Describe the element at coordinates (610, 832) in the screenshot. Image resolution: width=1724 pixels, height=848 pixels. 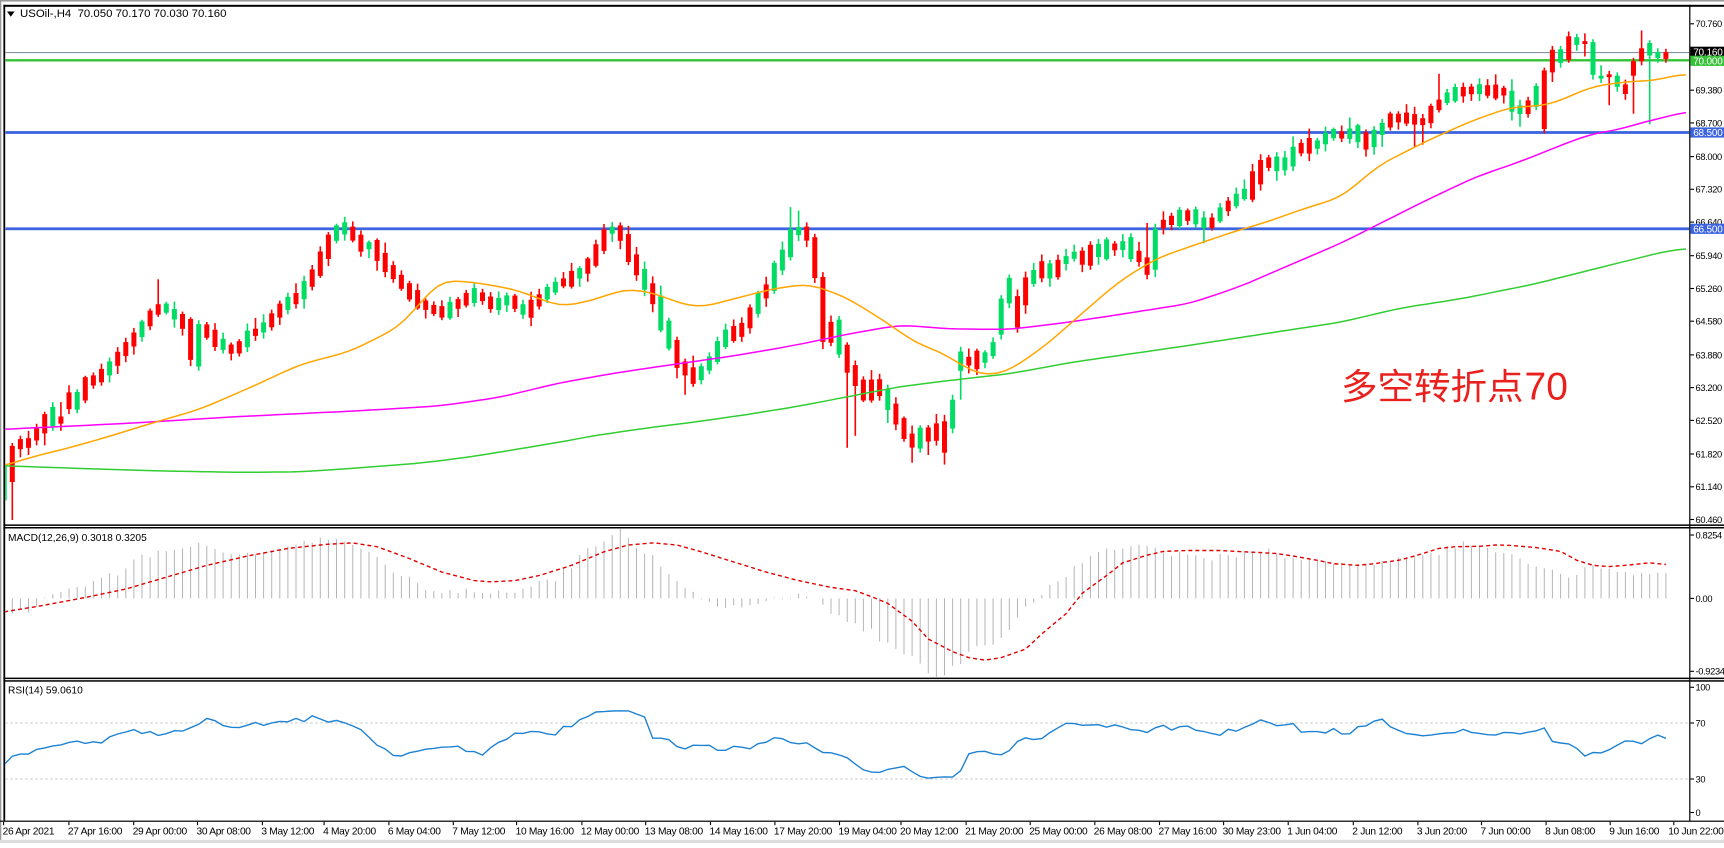
I see `svg-text: 12 May 00:00` at that location.